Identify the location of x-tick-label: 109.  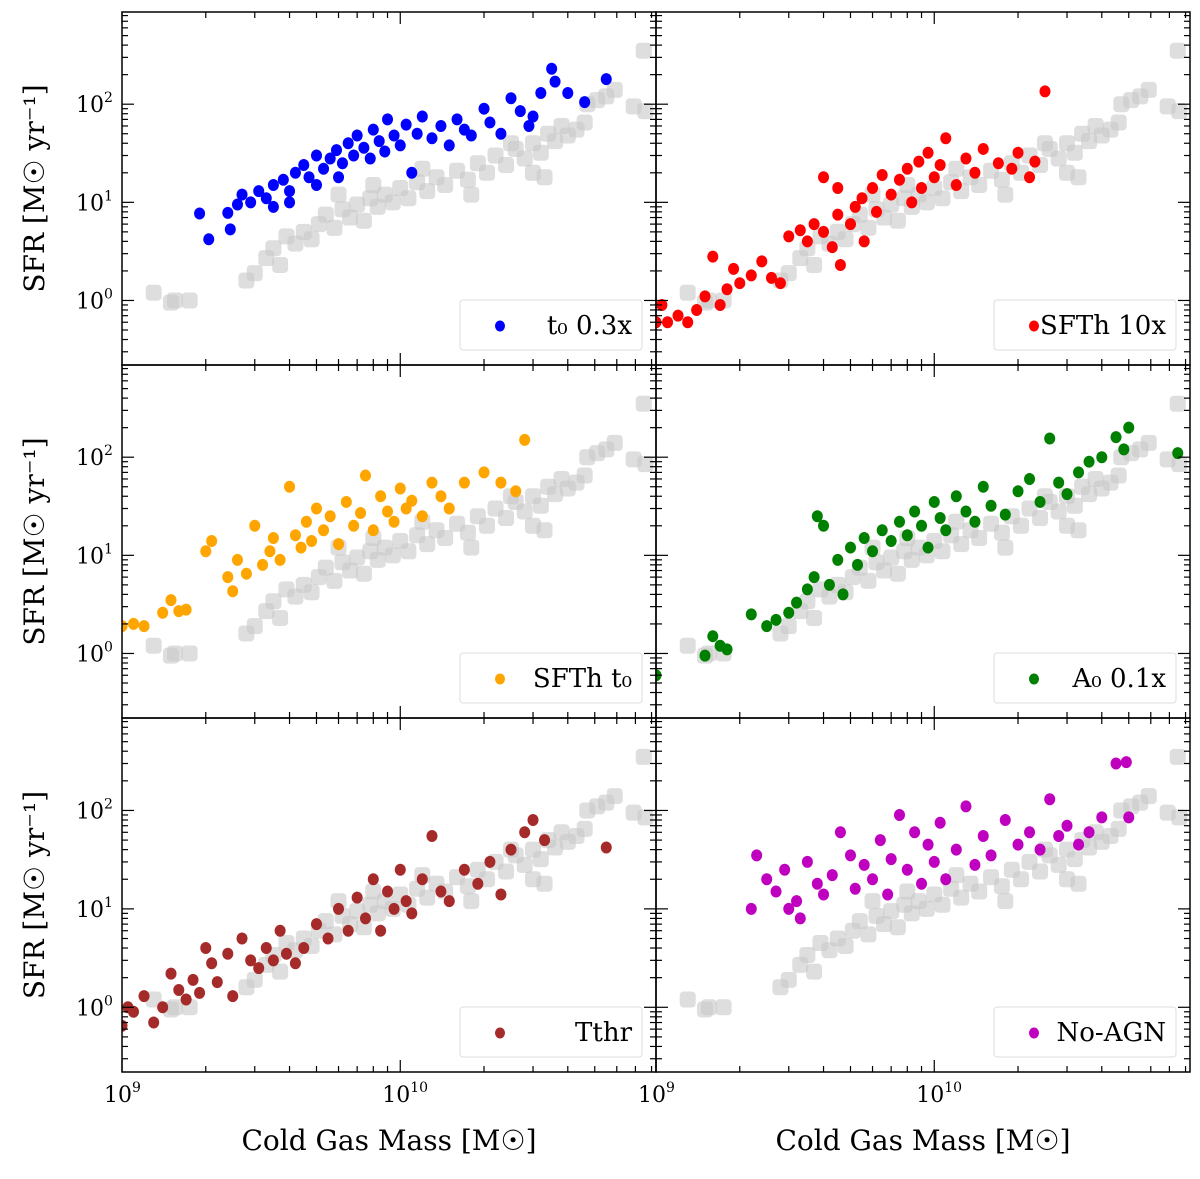
(656, 1094).